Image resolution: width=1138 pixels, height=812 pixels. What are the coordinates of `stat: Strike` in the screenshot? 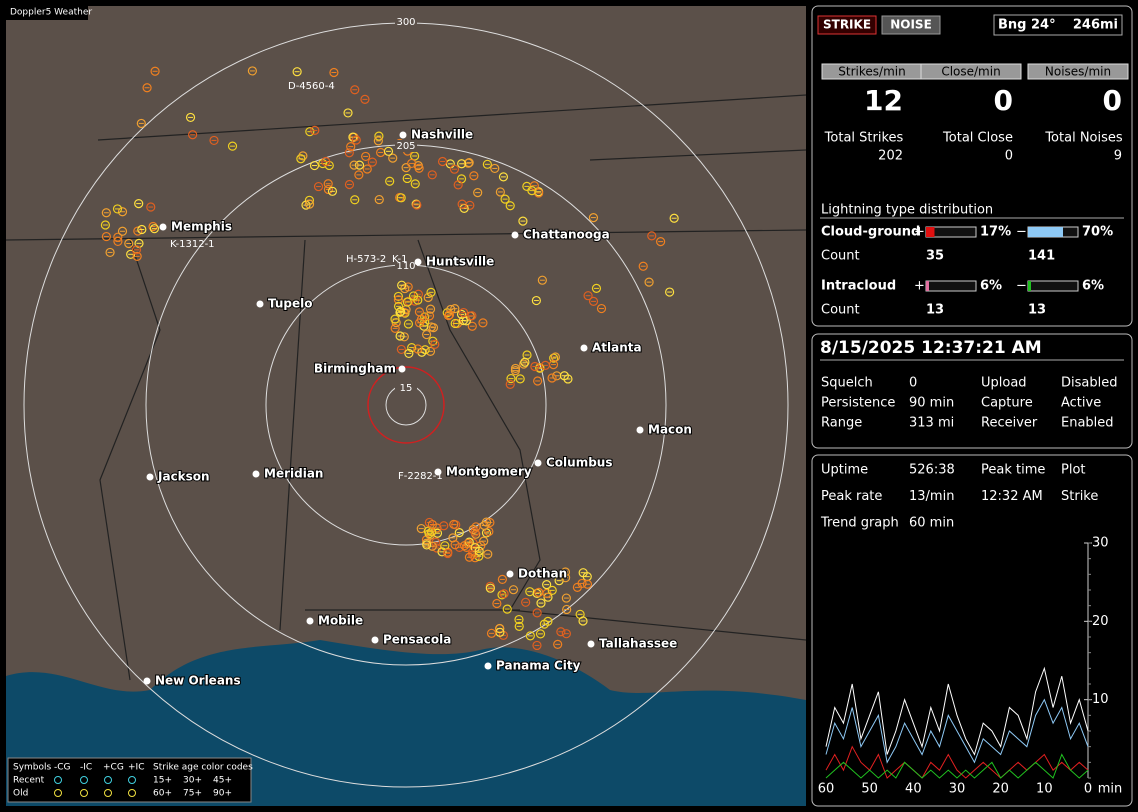 It's located at (1079, 496).